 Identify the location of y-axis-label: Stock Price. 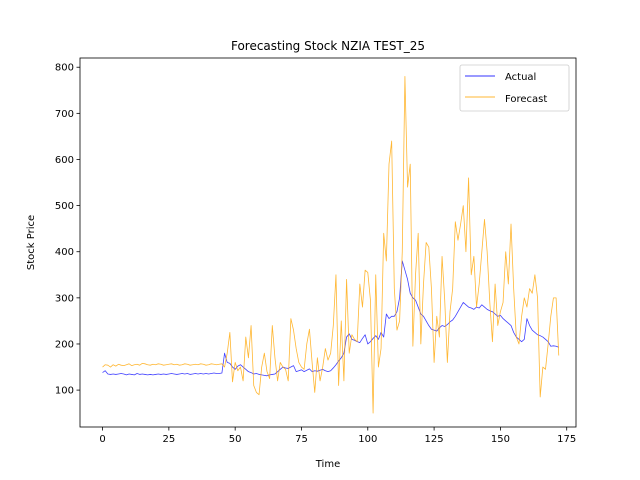
(31, 242).